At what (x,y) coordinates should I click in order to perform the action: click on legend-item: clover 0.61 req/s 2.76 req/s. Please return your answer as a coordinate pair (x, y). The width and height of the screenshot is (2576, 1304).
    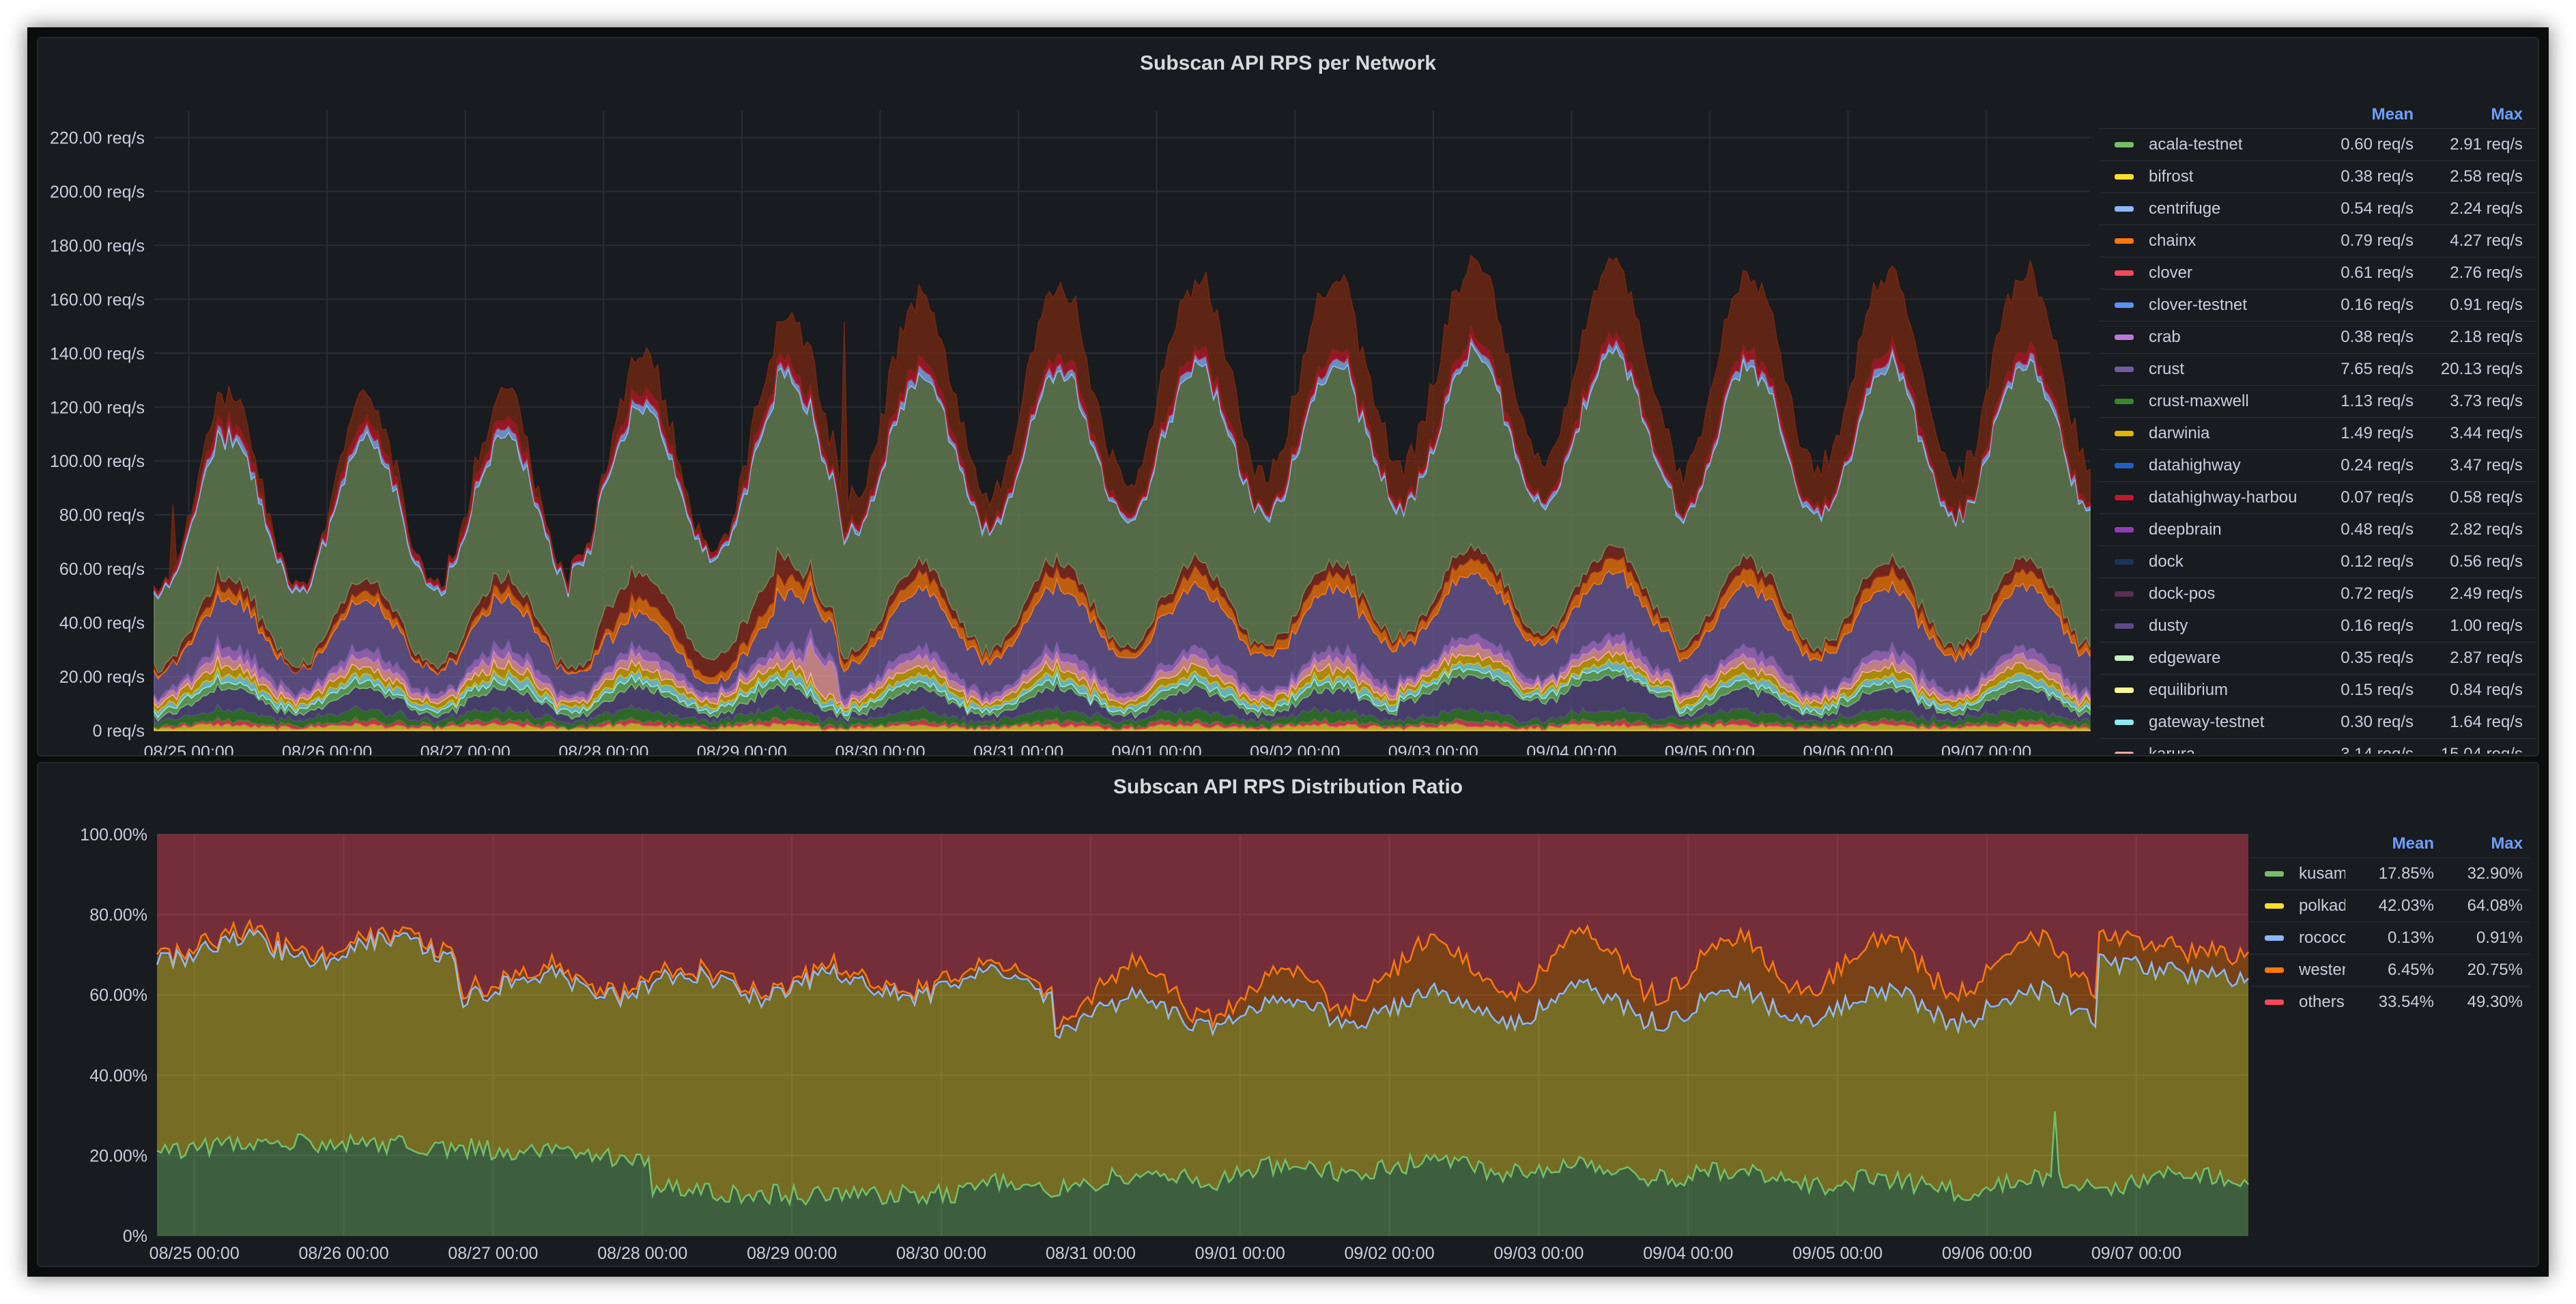
    Looking at the image, I should click on (2318, 273).